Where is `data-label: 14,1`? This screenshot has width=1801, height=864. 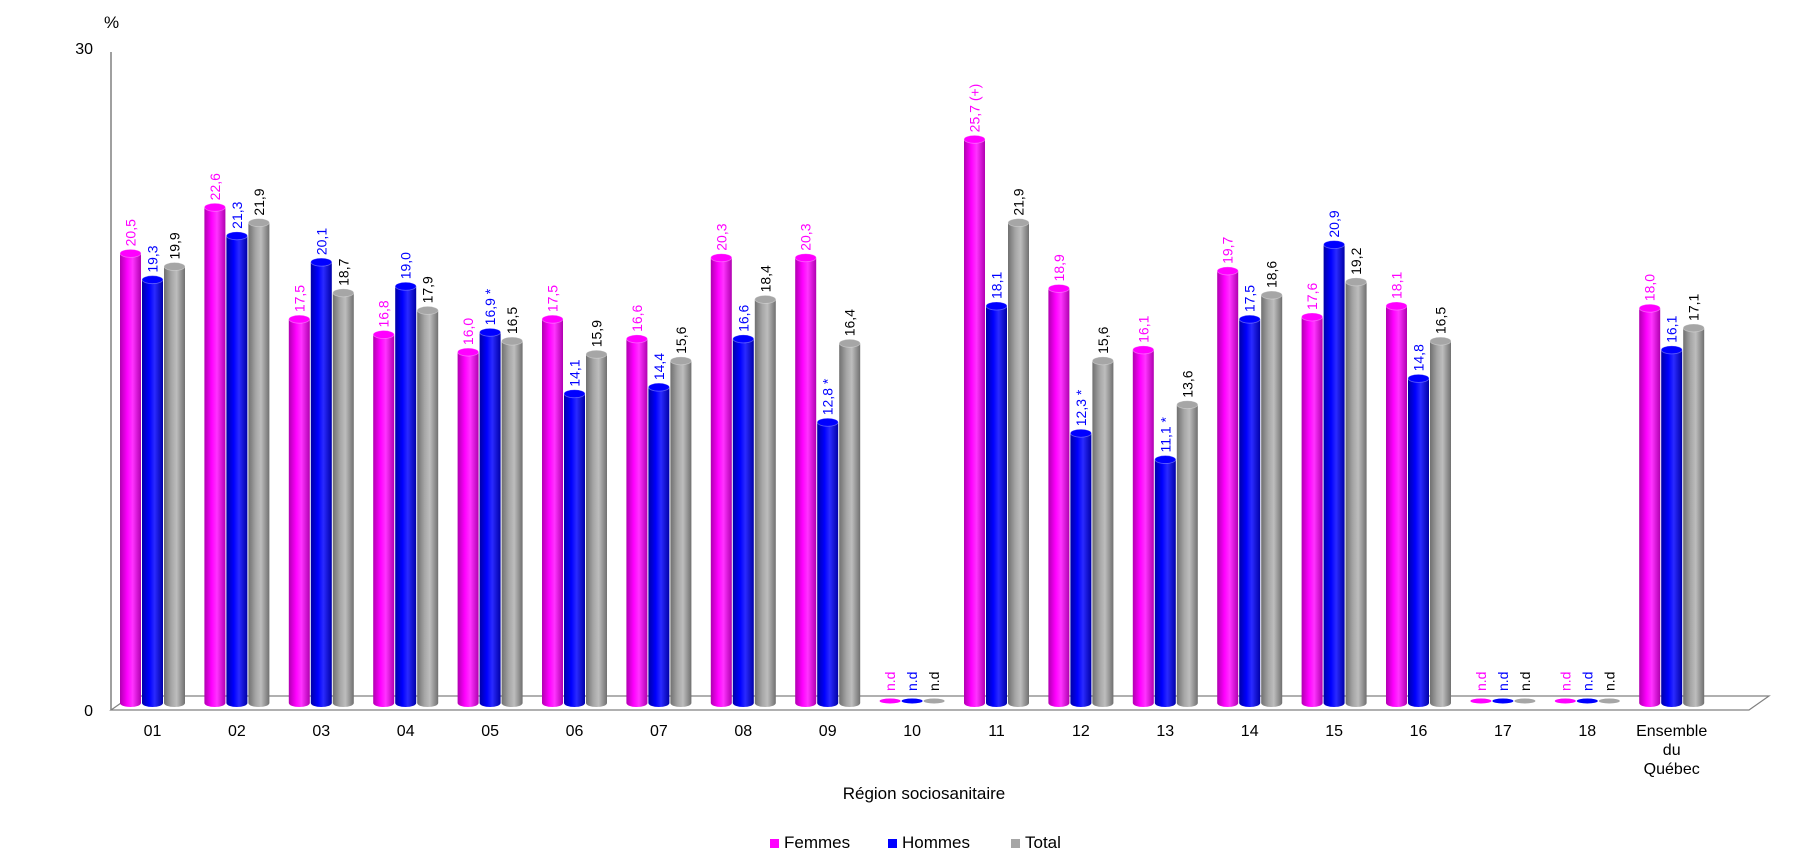 data-label: 14,1 is located at coordinates (575, 372).